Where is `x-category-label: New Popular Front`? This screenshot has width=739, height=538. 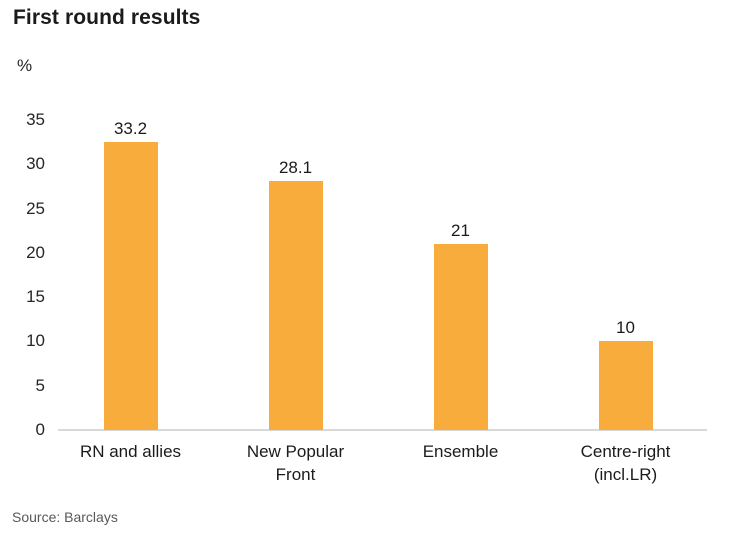
x-category-label: New Popular Front is located at coordinates (295, 463).